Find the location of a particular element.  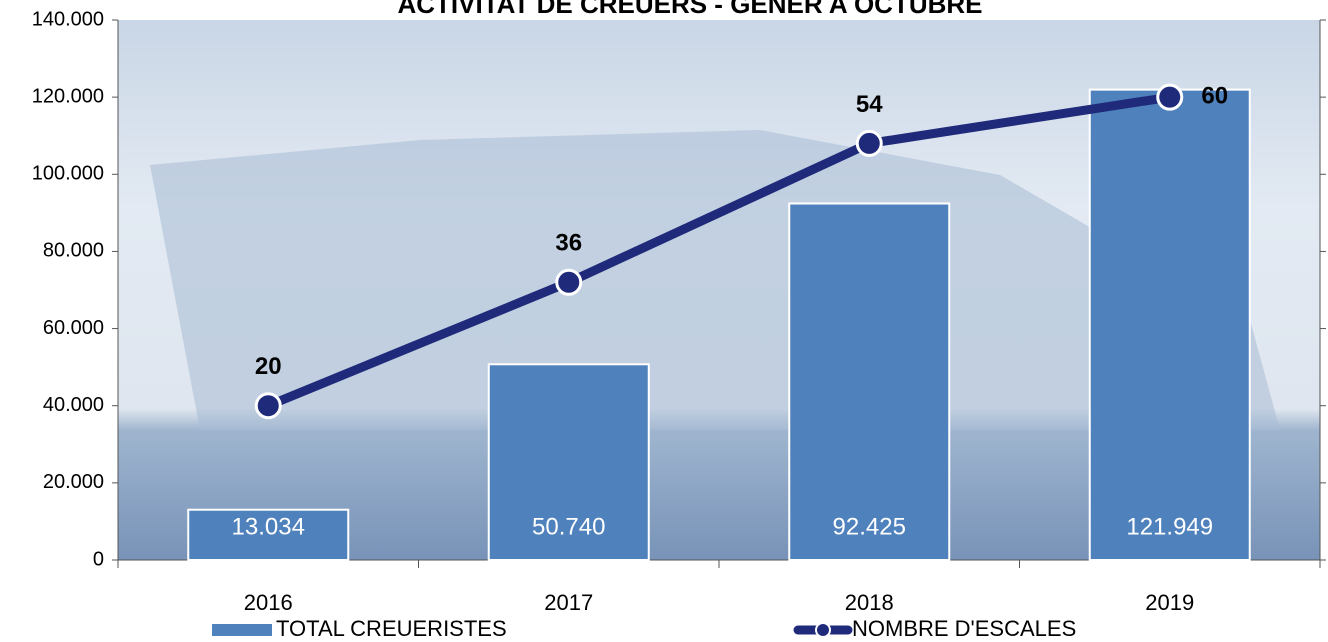

y-tick-label: 80.000 is located at coordinates (73, 251).